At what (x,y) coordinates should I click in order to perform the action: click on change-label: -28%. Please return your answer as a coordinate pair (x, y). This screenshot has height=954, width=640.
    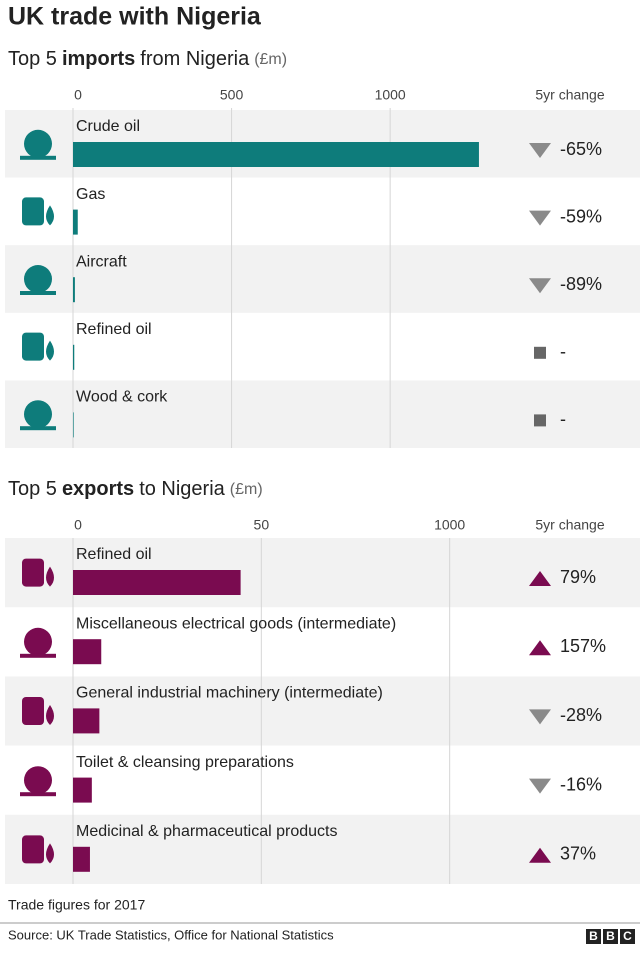
    Looking at the image, I should click on (581, 715).